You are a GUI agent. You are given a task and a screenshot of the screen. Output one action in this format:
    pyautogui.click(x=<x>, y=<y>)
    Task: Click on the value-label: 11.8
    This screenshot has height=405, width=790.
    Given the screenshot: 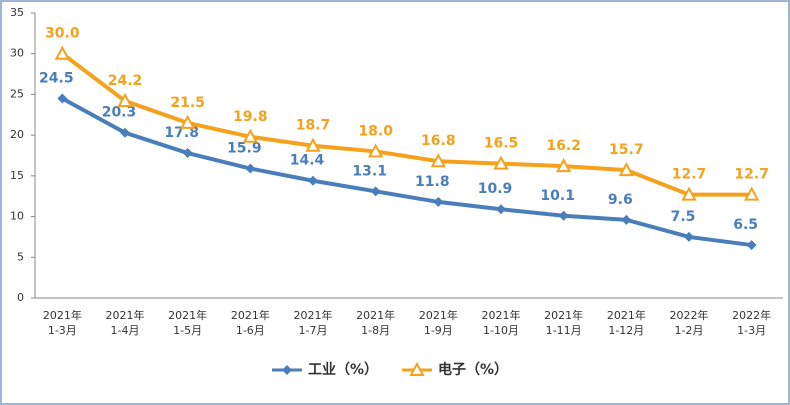 What is the action you would take?
    pyautogui.click(x=432, y=182)
    